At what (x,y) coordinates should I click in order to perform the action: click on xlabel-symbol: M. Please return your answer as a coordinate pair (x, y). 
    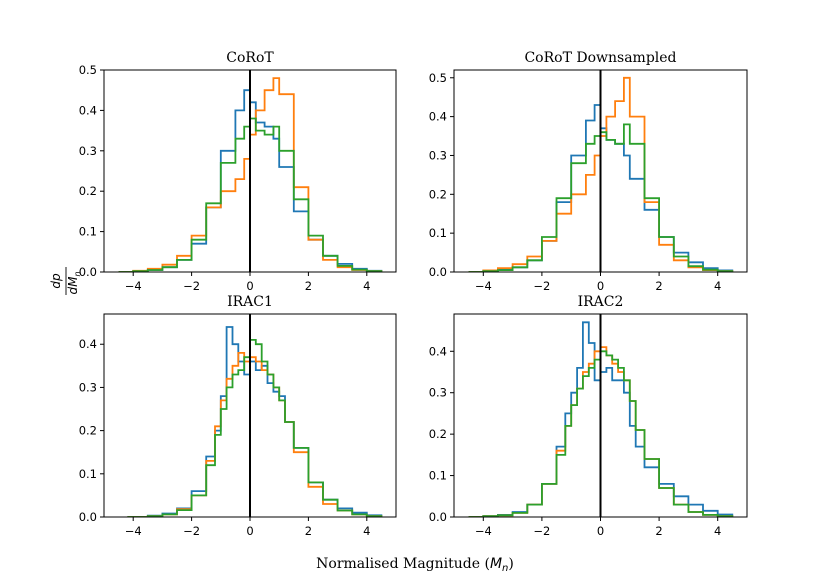
    Looking at the image, I should click on (496, 564).